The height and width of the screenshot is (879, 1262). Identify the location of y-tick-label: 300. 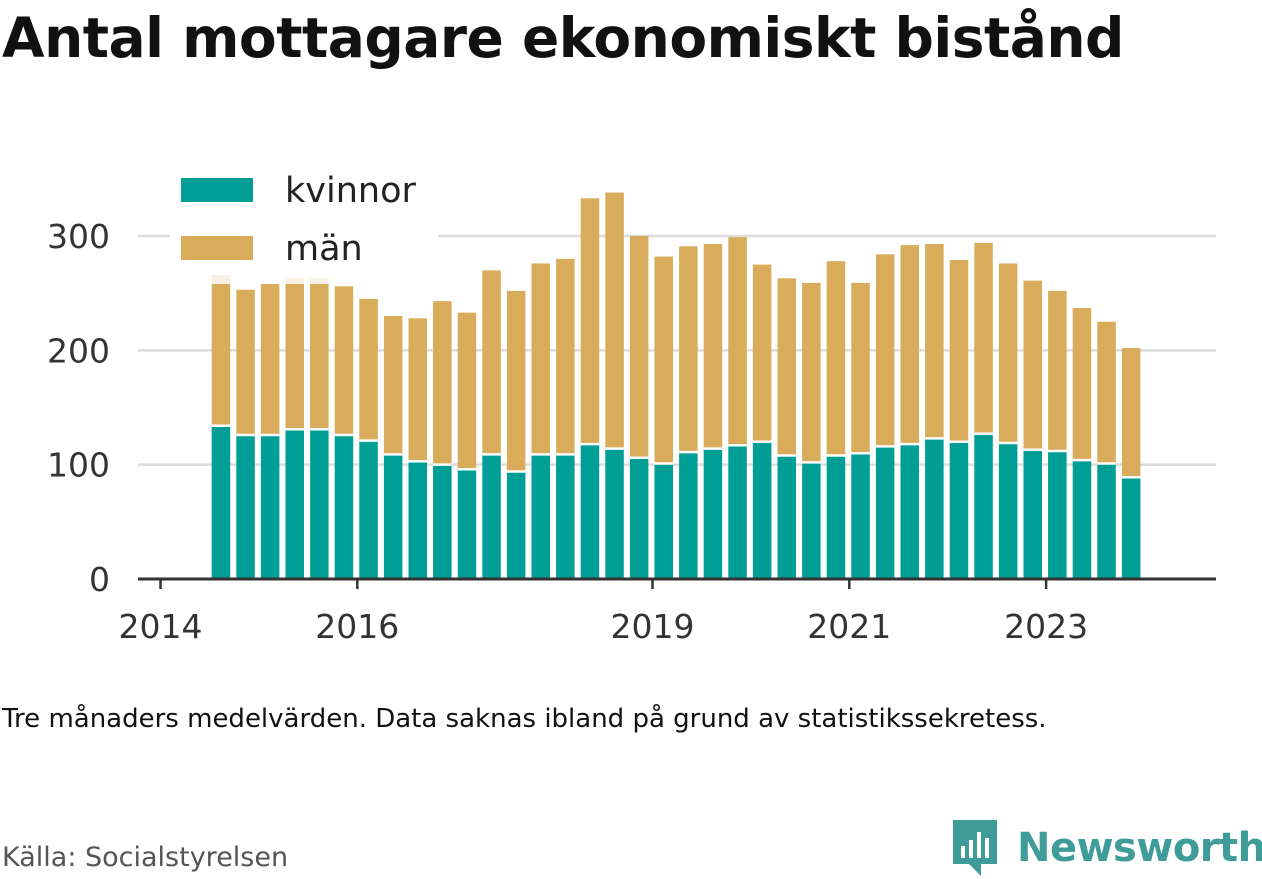
(78, 236).